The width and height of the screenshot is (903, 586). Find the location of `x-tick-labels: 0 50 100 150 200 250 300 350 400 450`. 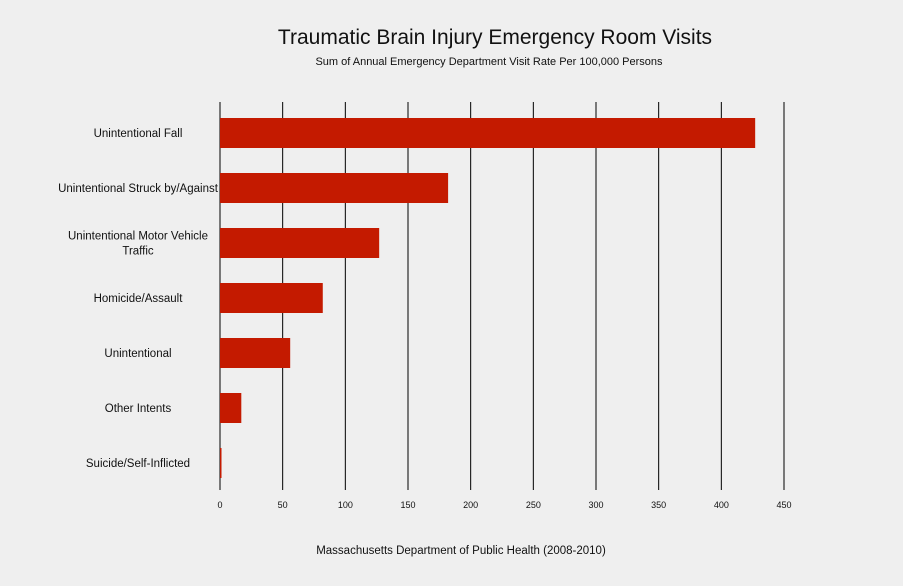

x-tick-labels: 0 50 100 150 200 250 300 350 400 450 is located at coordinates (504, 505).